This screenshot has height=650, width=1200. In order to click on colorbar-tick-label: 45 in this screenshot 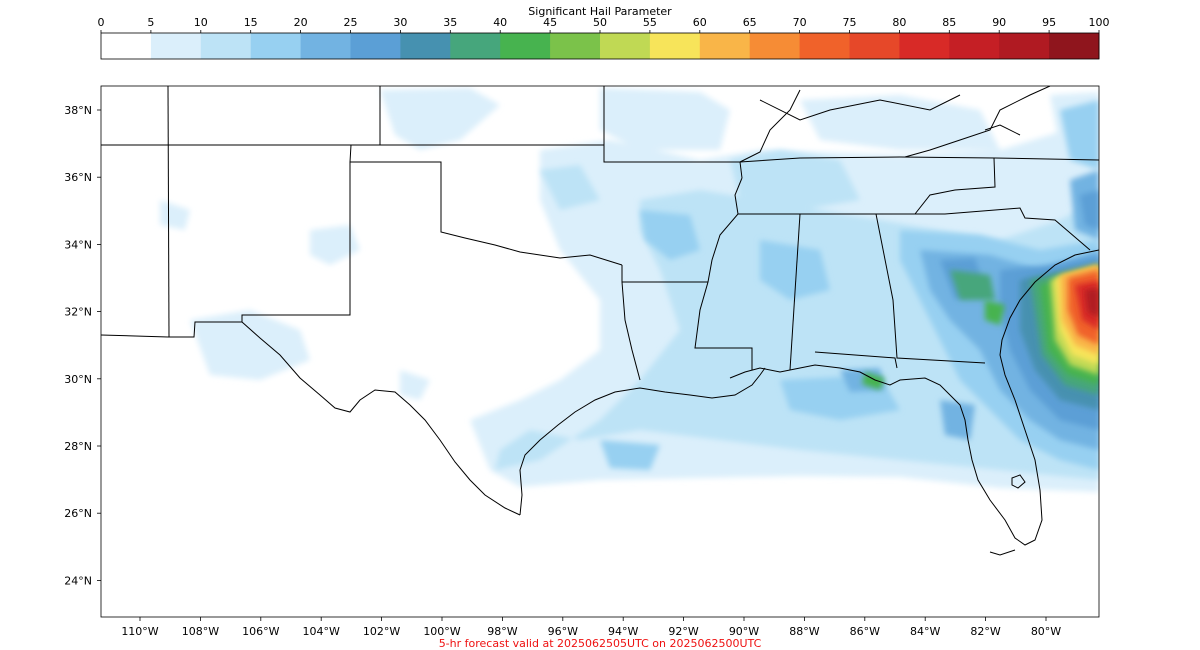, I will do `click(550, 22)`.